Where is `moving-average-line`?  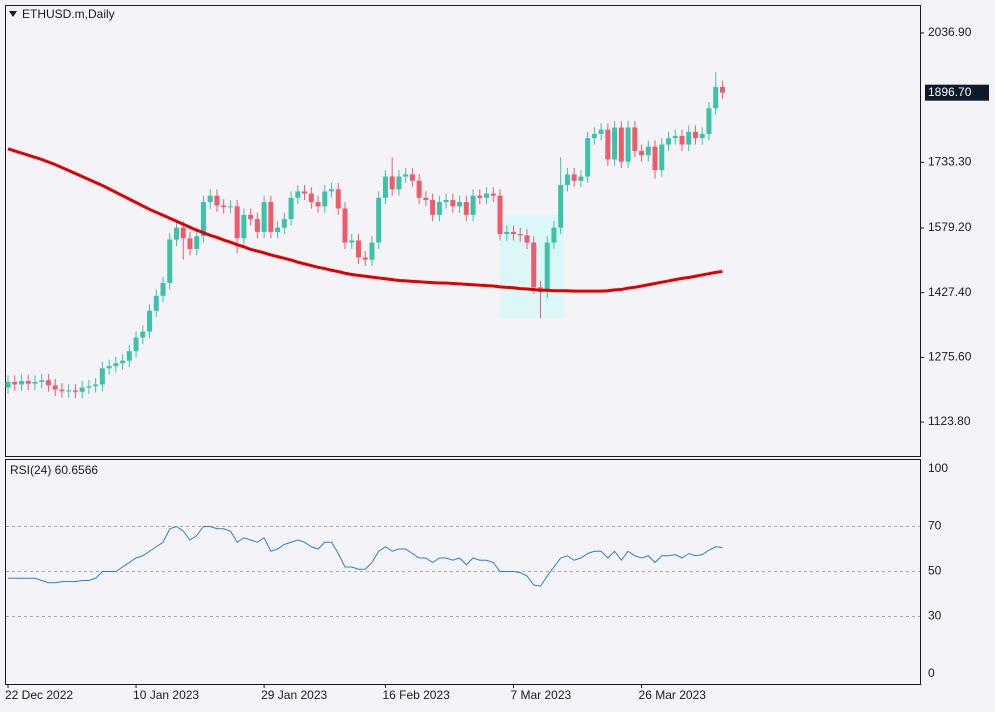
moving-average-line is located at coordinates (365, 220).